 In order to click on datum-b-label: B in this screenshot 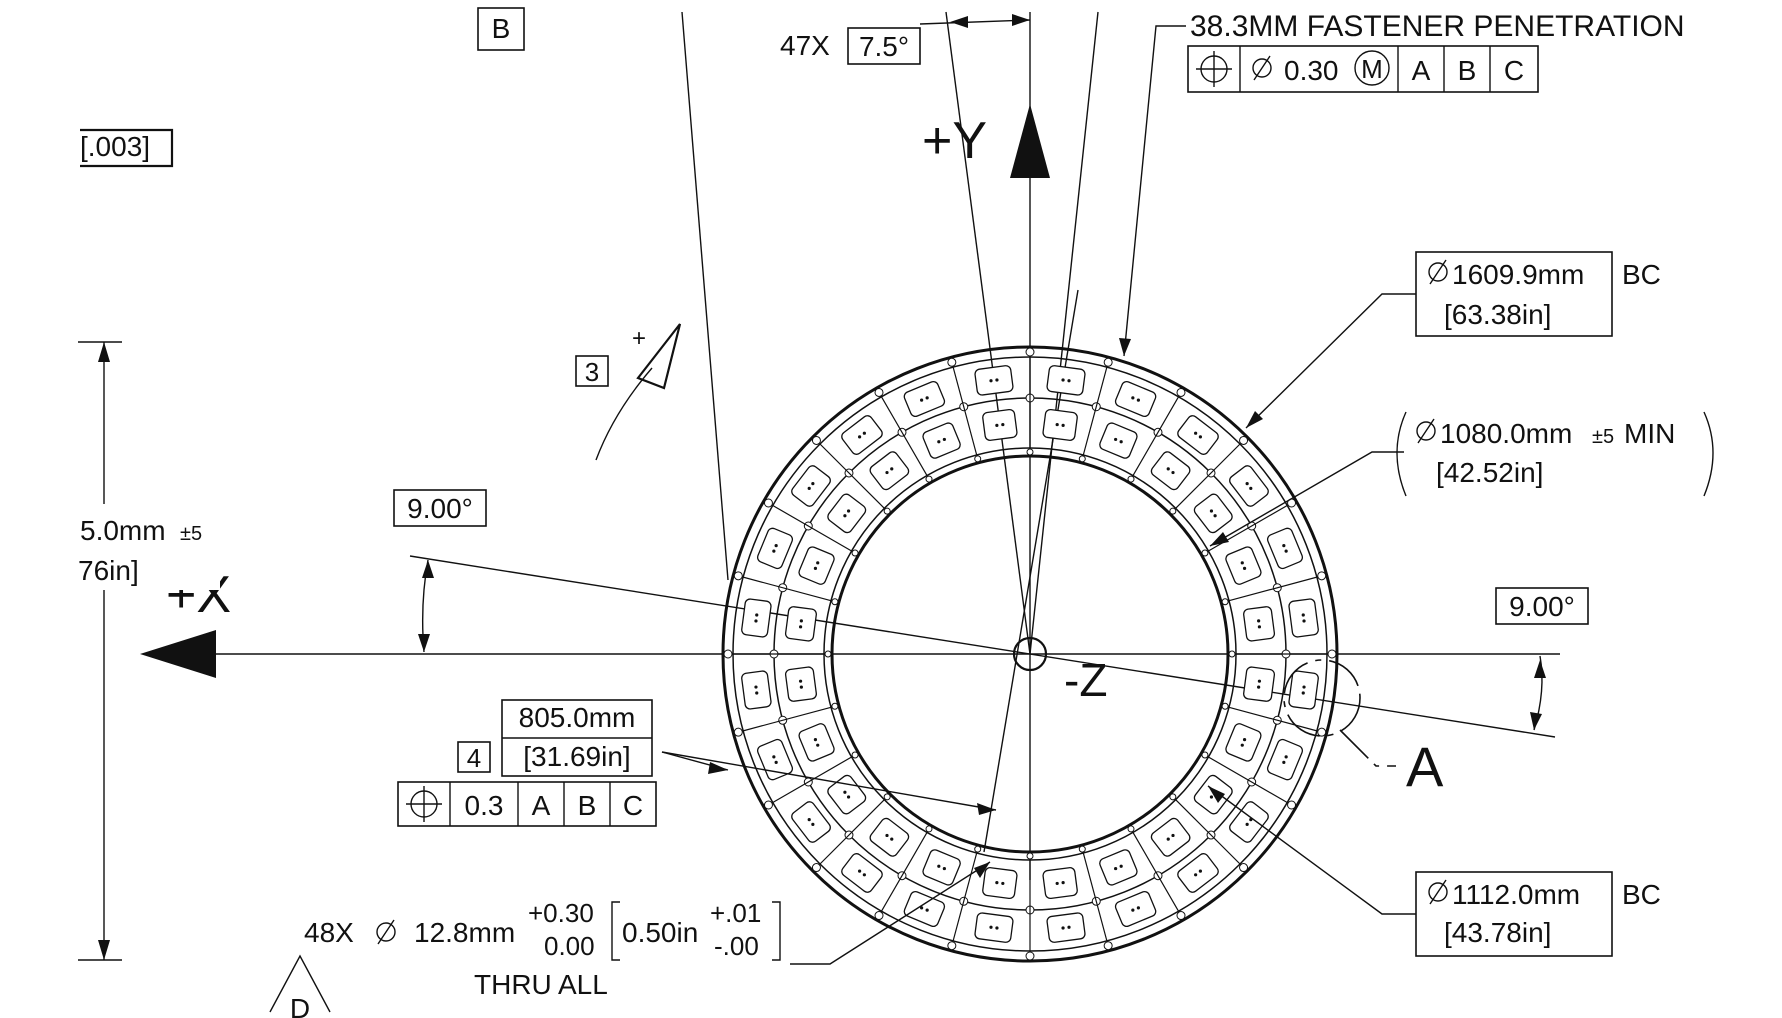, I will do `click(501, 28)`.